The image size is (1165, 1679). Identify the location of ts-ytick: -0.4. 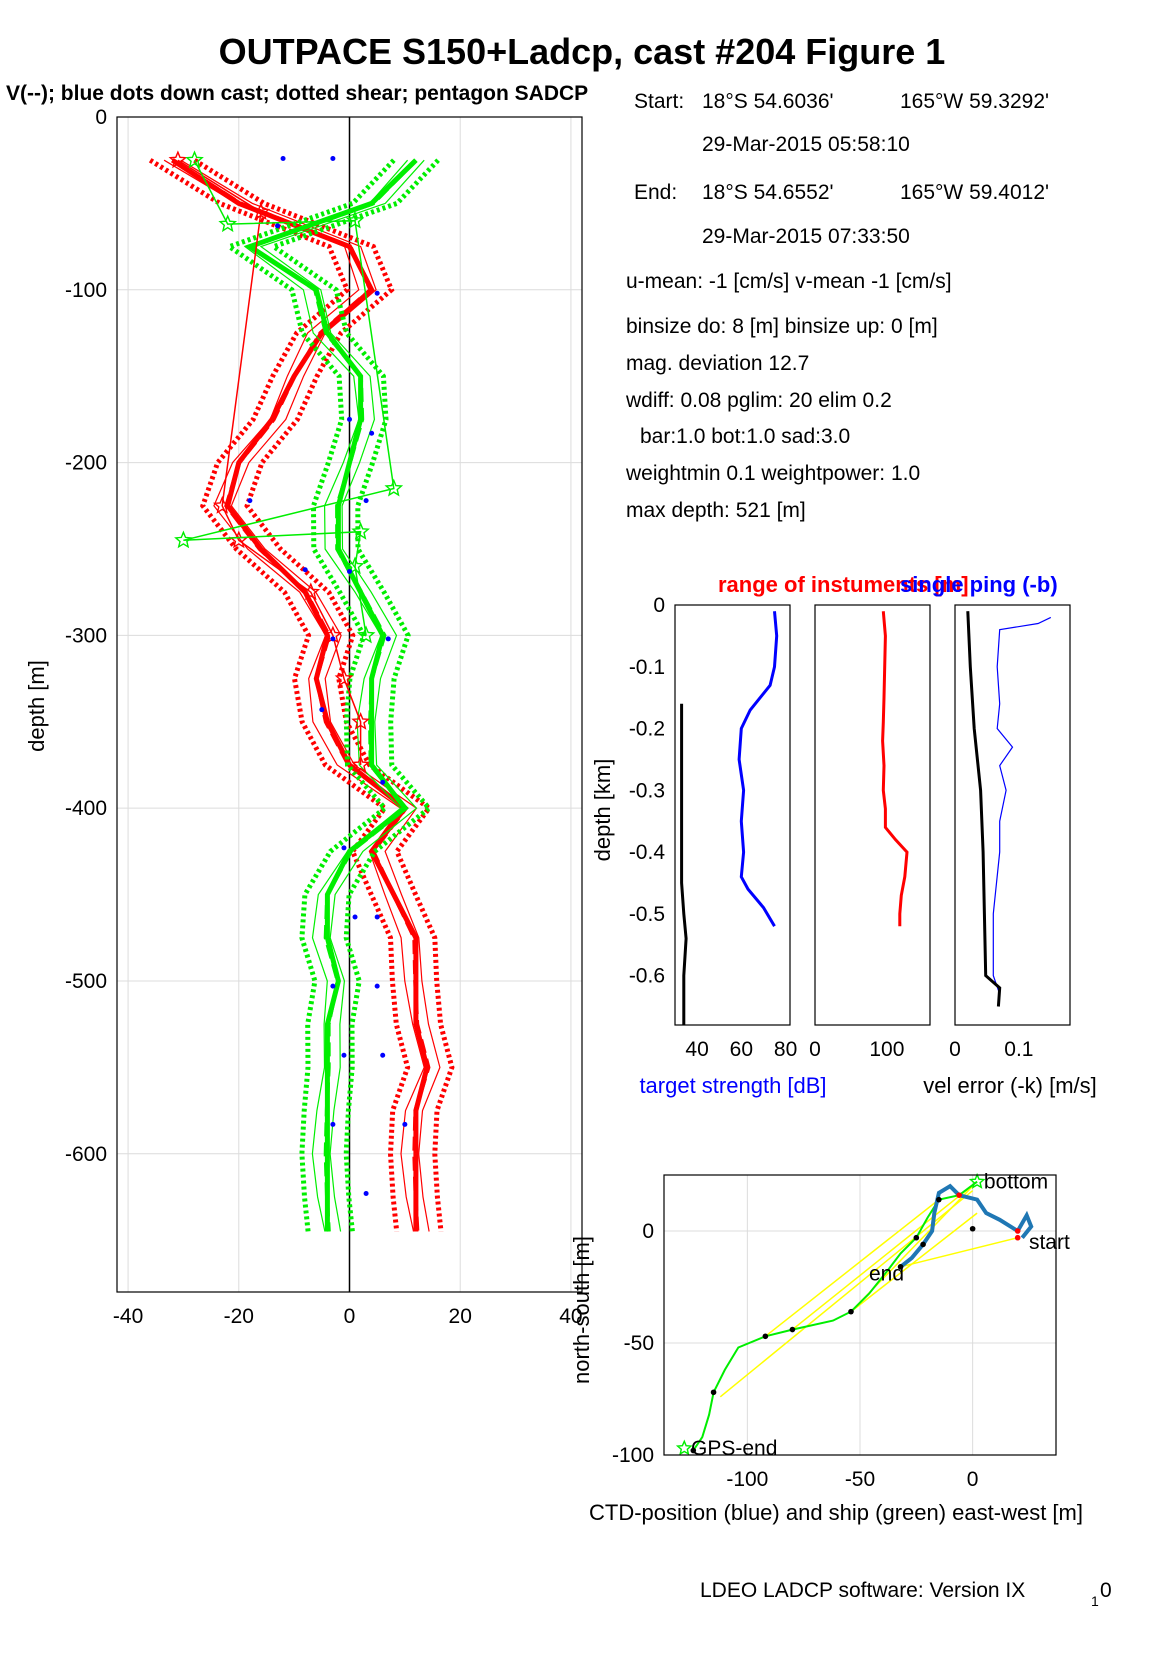
(647, 852).